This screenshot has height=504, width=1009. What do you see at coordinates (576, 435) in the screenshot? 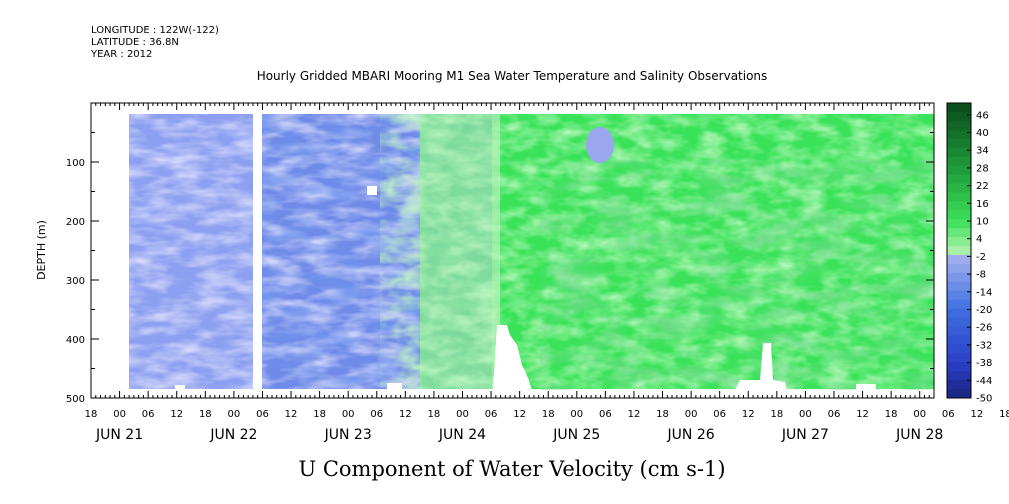
I see `x-date-label: JUN 25` at bounding box center [576, 435].